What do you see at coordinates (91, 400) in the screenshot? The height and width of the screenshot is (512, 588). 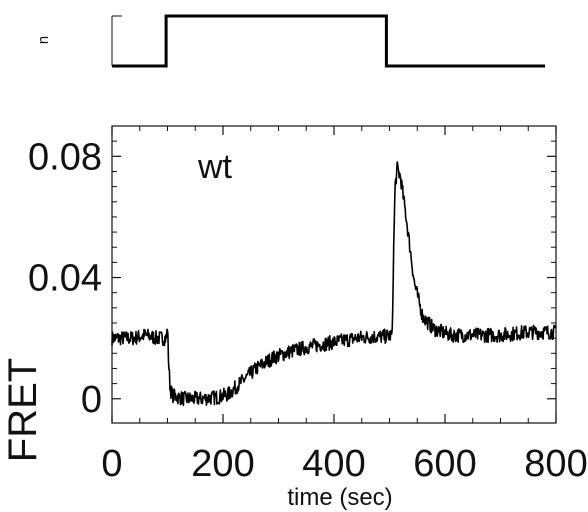 I see `y-tick-label: 0` at bounding box center [91, 400].